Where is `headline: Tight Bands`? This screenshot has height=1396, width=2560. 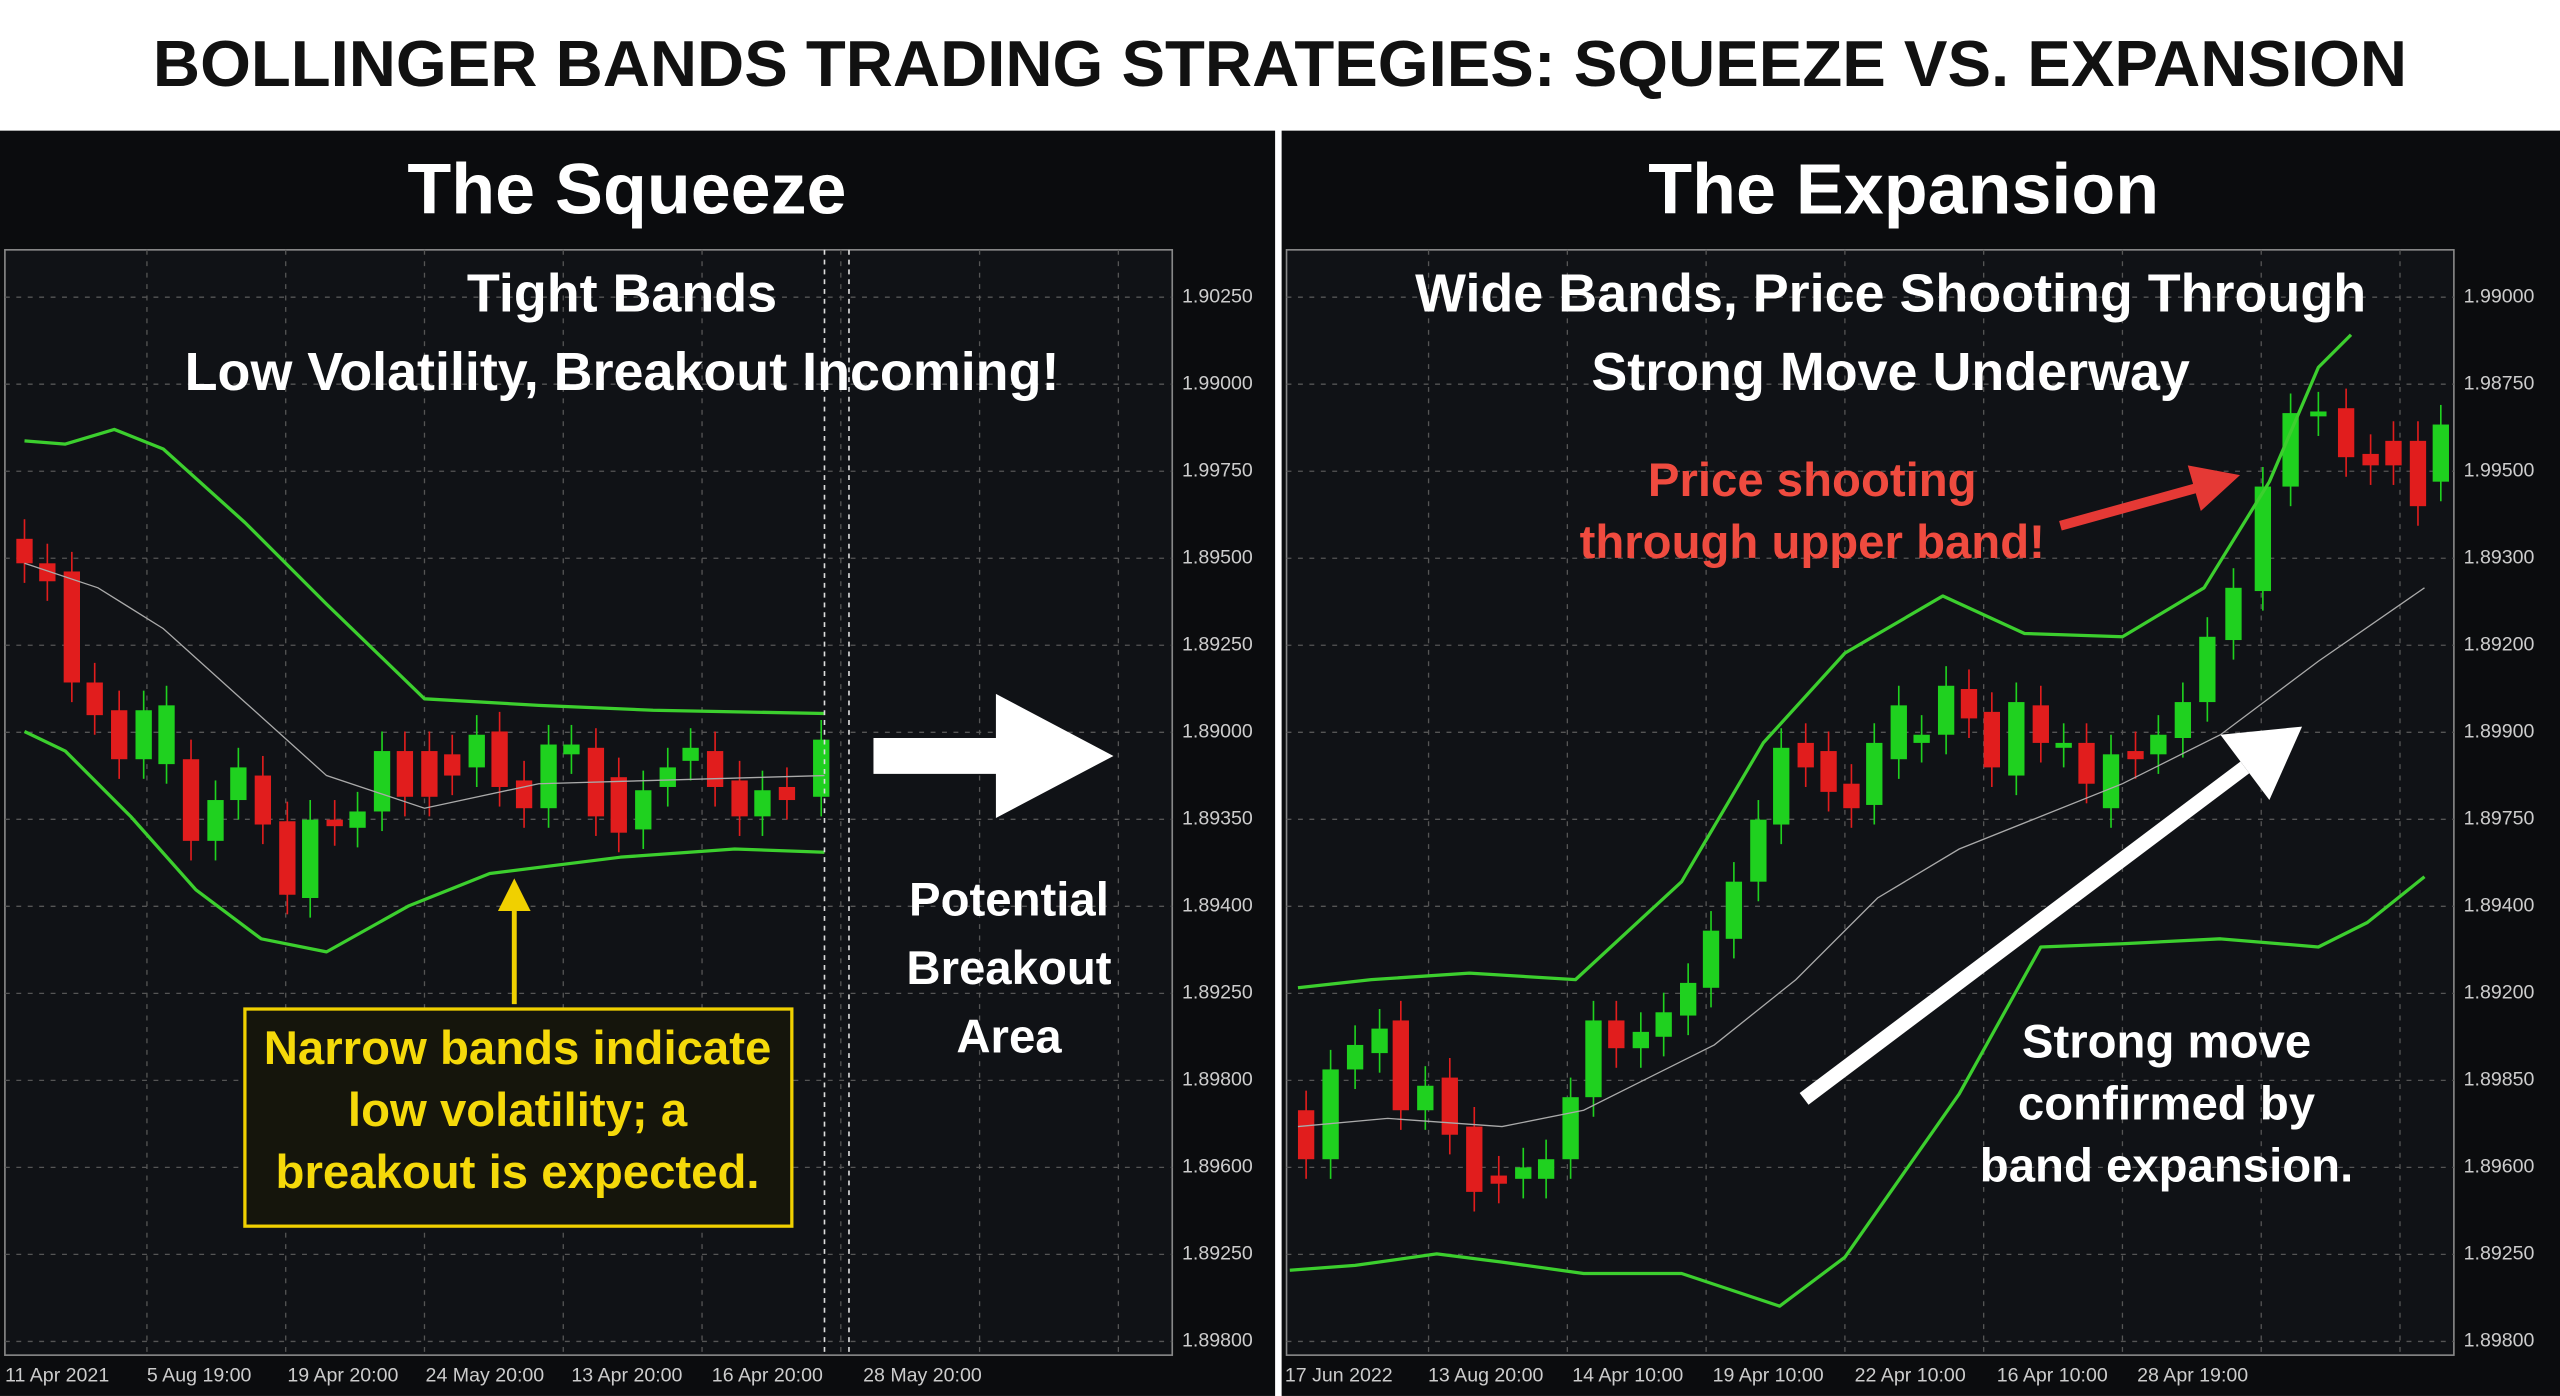
headline: Tight Bands is located at coordinates (622, 293).